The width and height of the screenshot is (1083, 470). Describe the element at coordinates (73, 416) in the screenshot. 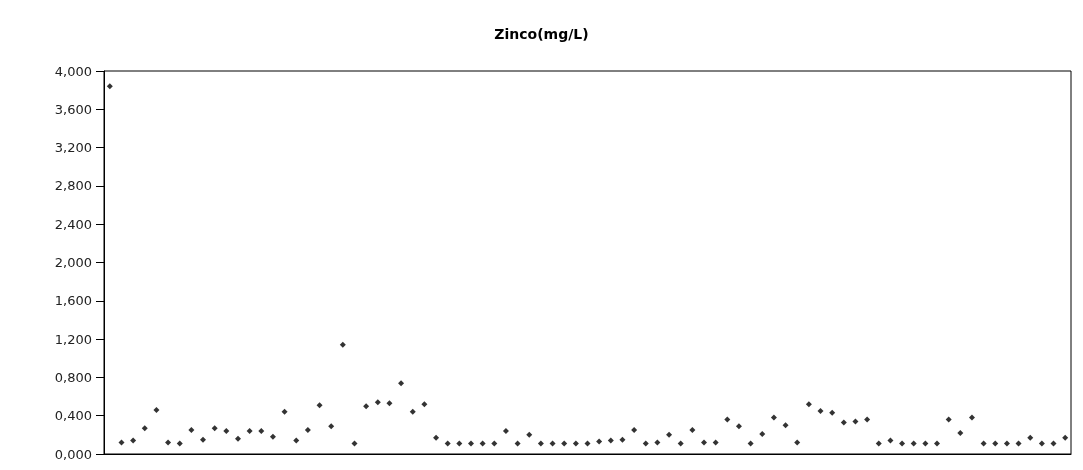

I see `y-tick-label: 0,400` at that location.